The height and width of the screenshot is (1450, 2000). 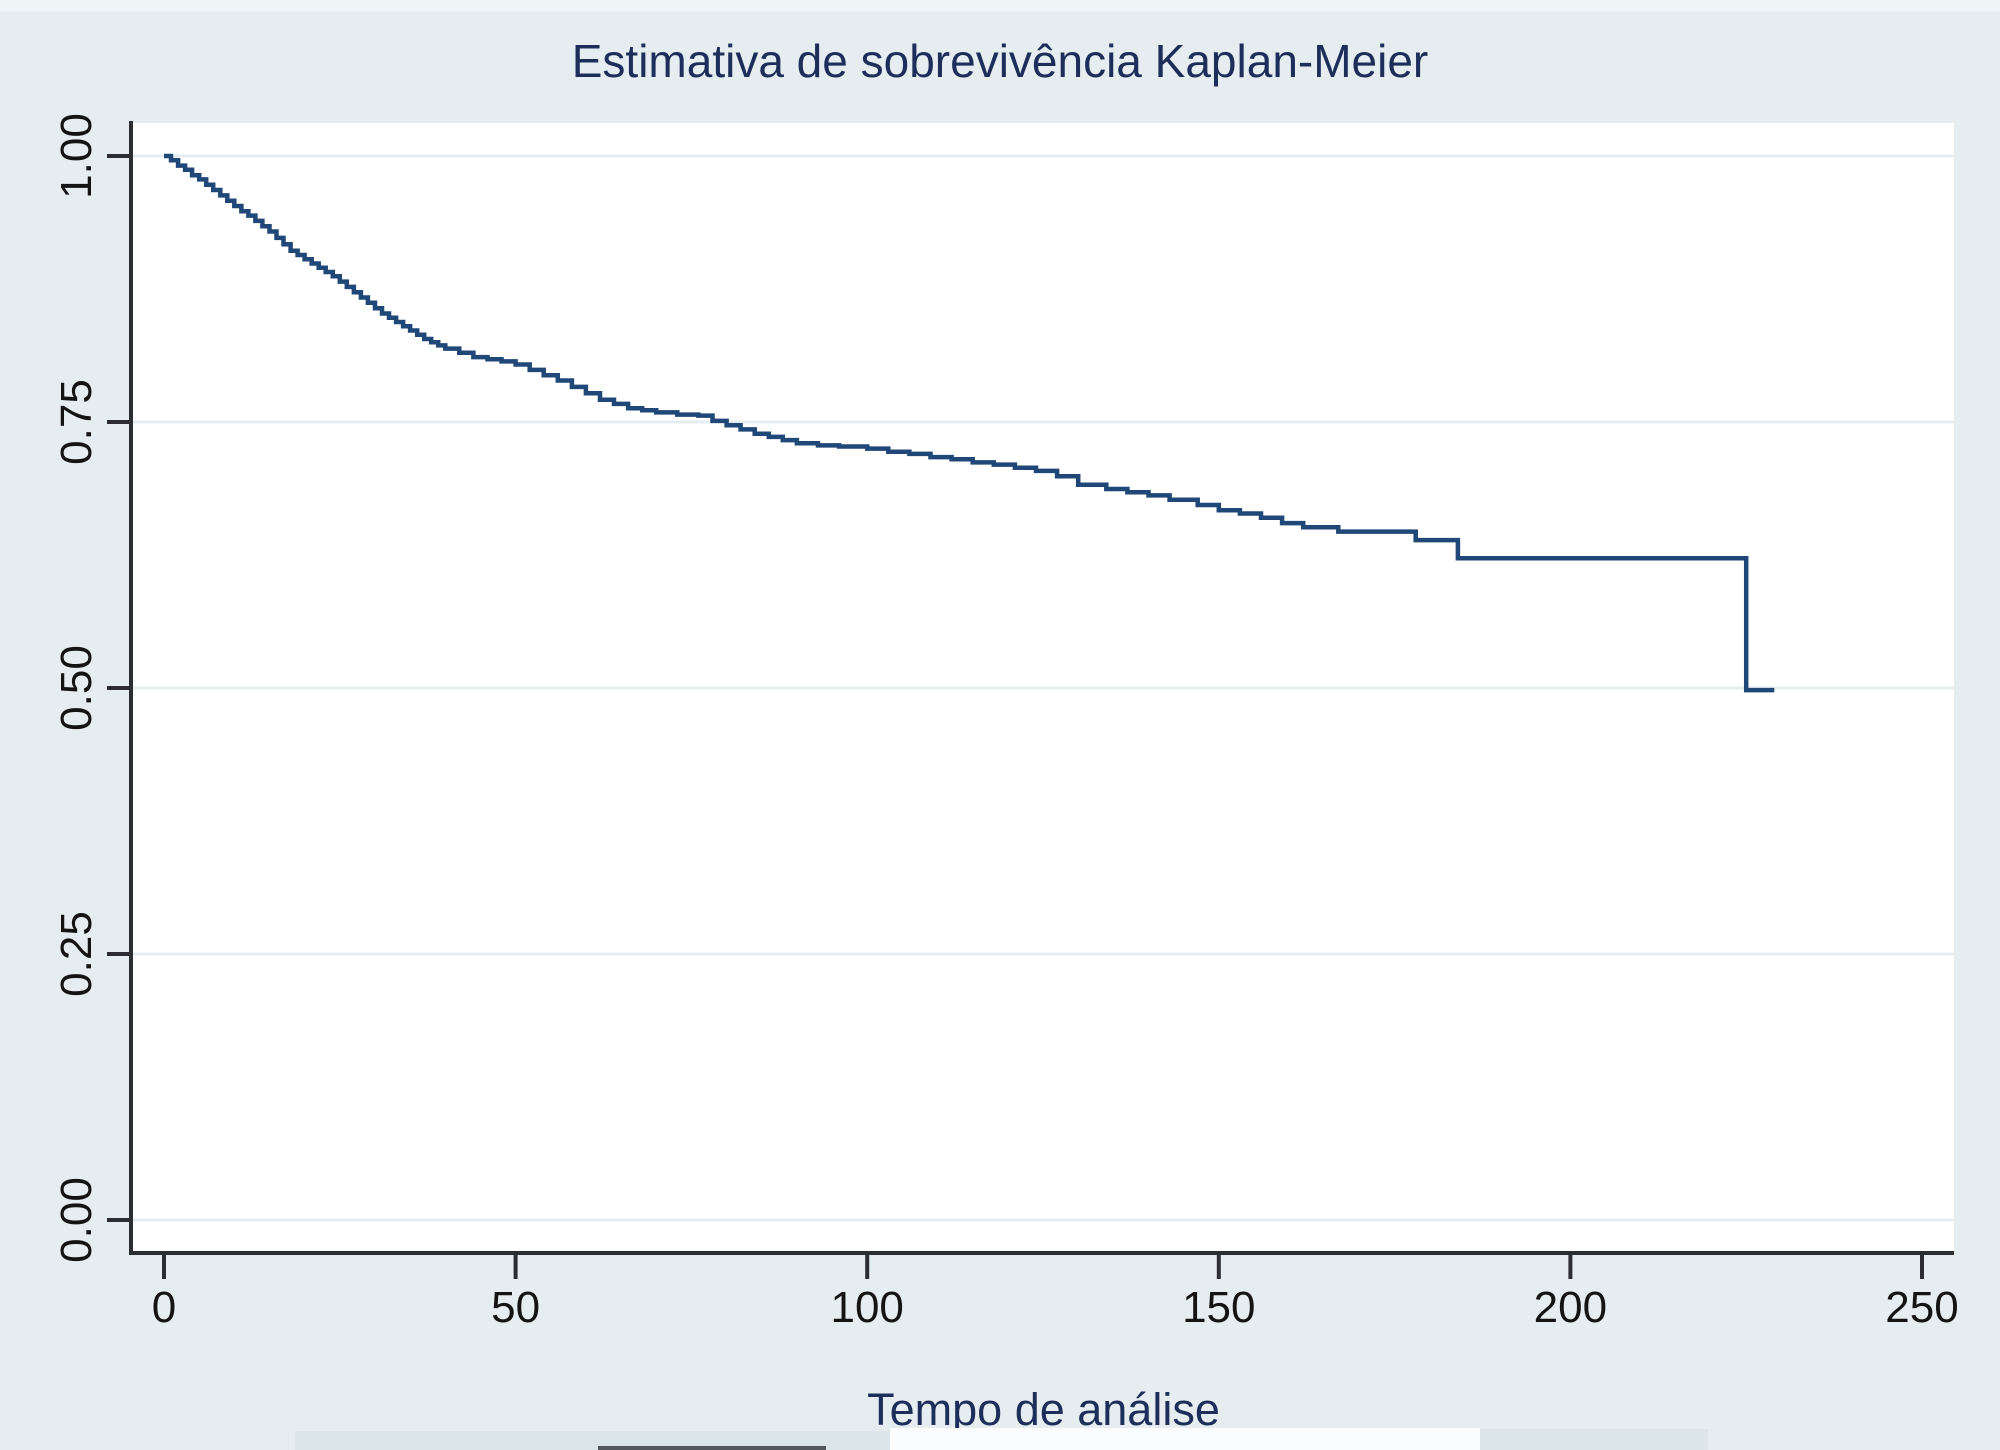 What do you see at coordinates (76, 156) in the screenshot?
I see `y-tick-label-1.00: 1.00` at bounding box center [76, 156].